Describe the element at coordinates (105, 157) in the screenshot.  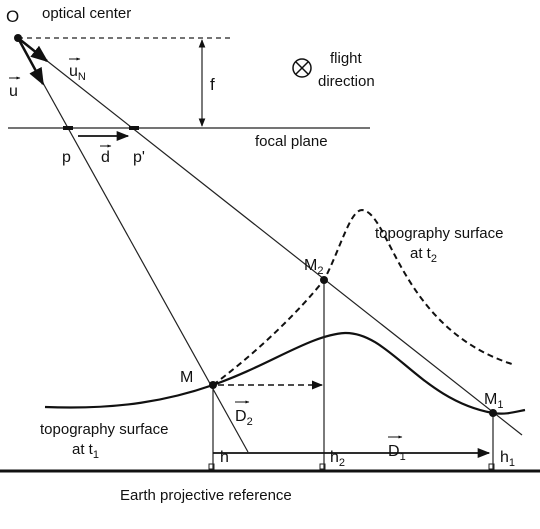
I see `d-label: d` at that location.